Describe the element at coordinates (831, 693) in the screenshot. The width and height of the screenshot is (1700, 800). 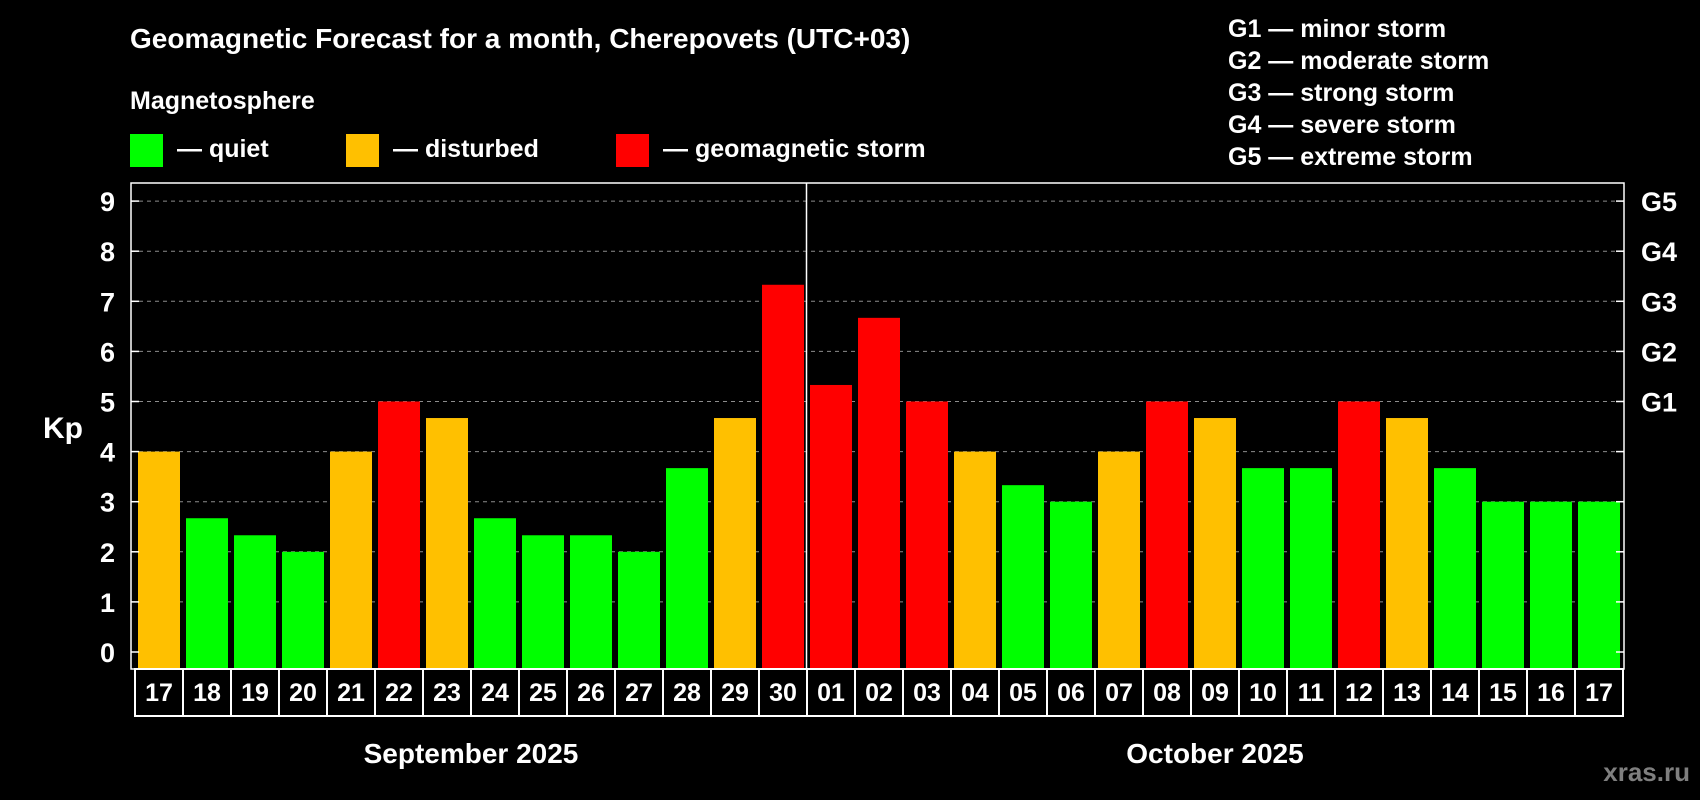
I see `date-label: 01` at that location.